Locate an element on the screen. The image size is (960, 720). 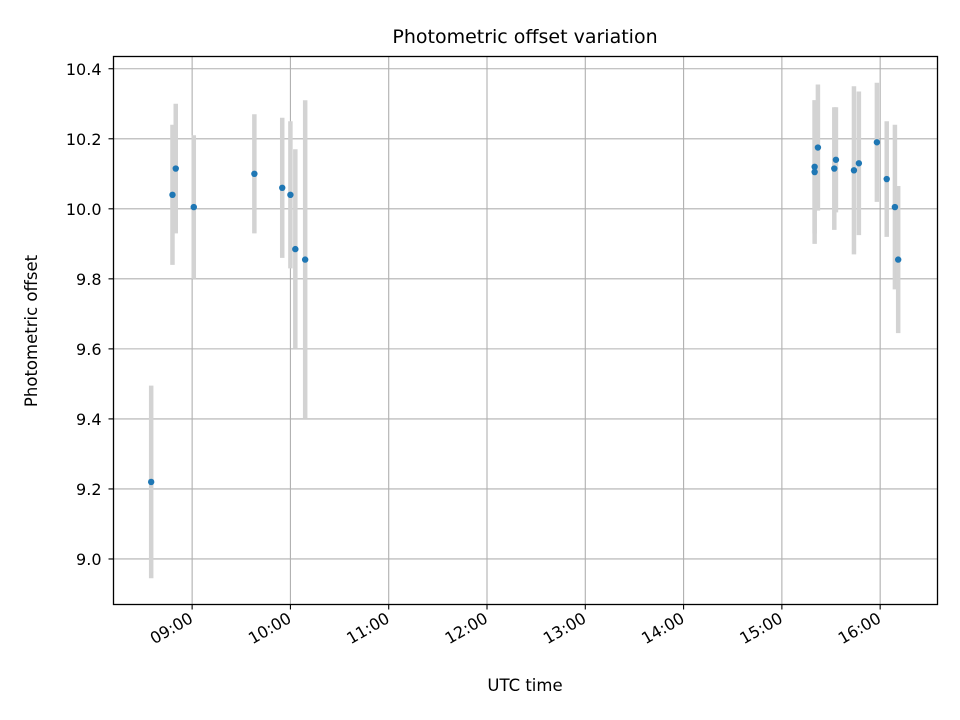
y-tick-label: 9.0 is located at coordinates (88, 559).